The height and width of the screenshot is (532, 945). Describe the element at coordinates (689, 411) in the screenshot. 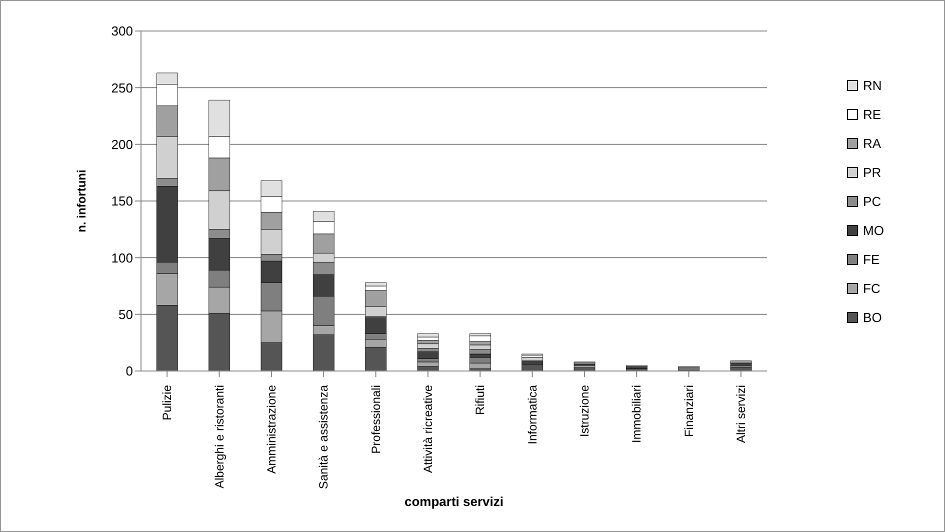

I see `x-tick-label: Finanziari` at that location.